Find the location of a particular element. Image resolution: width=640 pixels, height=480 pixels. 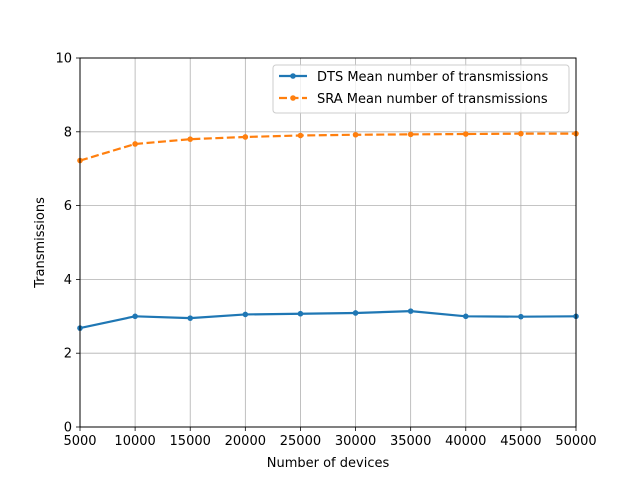

legend-box is located at coordinates (421, 89).